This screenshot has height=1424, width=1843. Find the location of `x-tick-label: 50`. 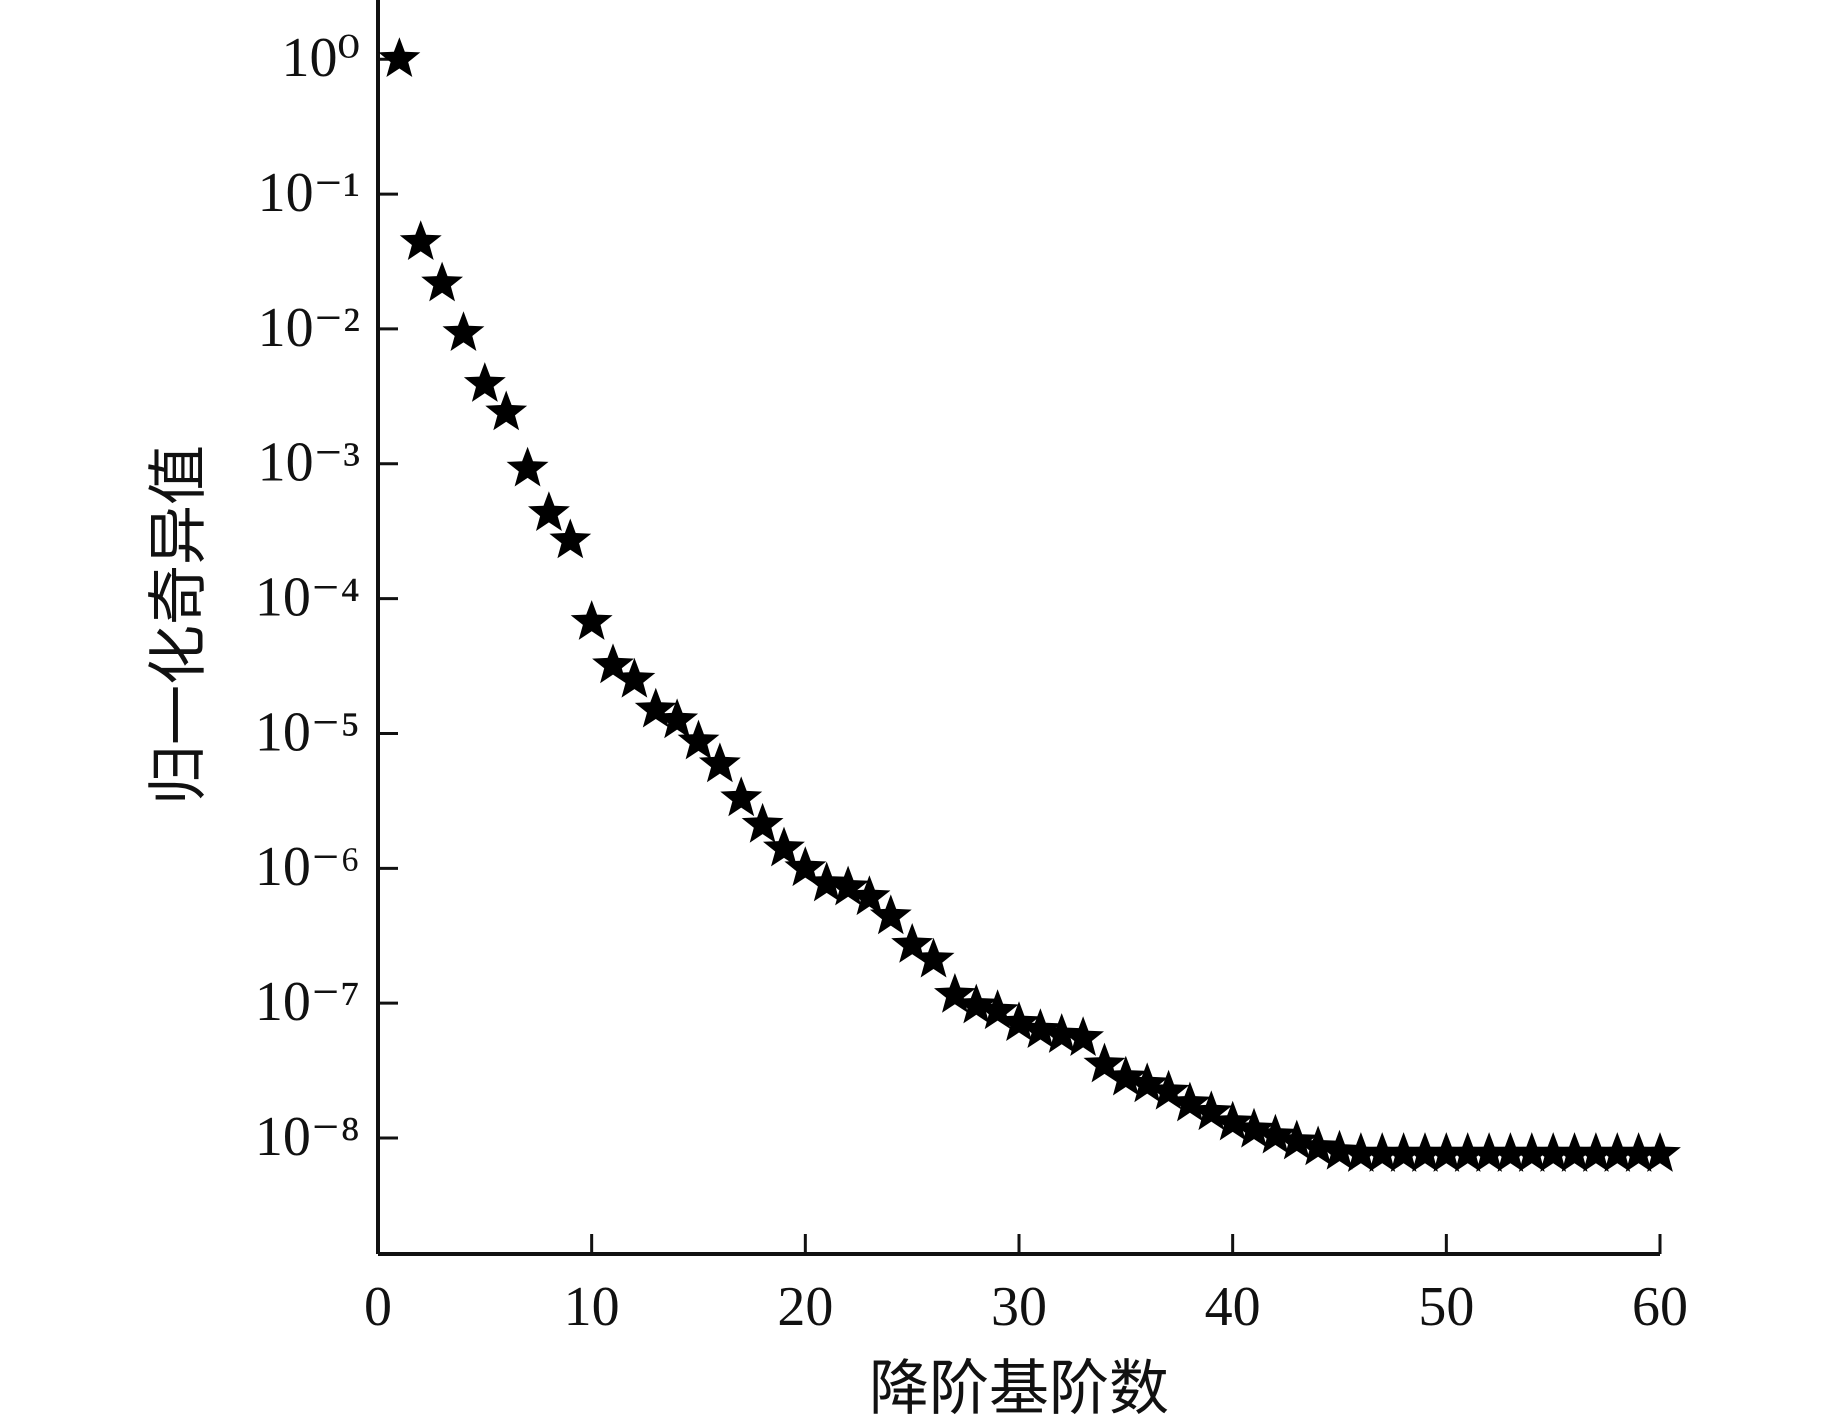

x-tick-label: 50 is located at coordinates (1446, 1307).